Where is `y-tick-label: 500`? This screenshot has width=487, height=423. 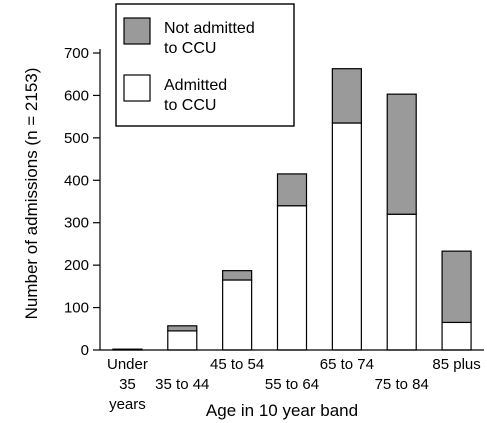
y-tick-label: 500 is located at coordinates (76, 138).